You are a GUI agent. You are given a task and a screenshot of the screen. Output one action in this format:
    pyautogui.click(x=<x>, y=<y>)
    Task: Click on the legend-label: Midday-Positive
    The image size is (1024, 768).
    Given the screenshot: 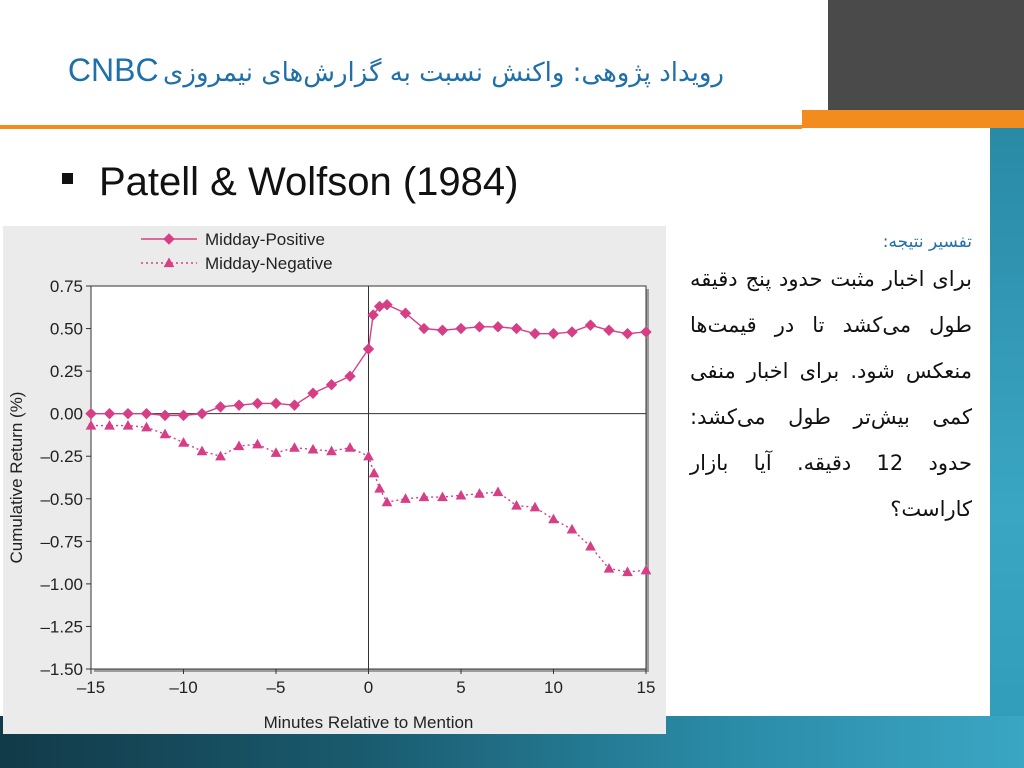 What is the action you would take?
    pyautogui.click(x=265, y=239)
    